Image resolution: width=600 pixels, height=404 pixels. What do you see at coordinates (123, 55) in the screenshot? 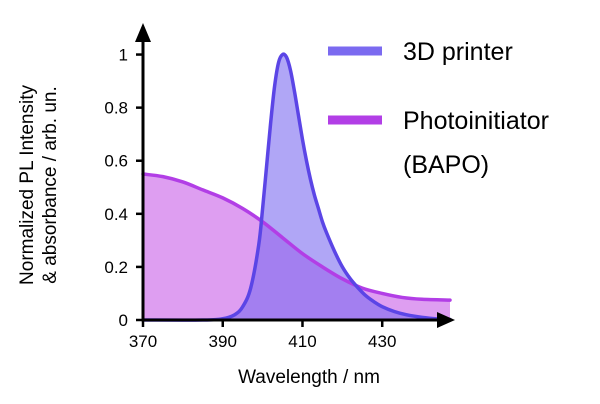
I see `y-tick-label: 1` at bounding box center [123, 55].